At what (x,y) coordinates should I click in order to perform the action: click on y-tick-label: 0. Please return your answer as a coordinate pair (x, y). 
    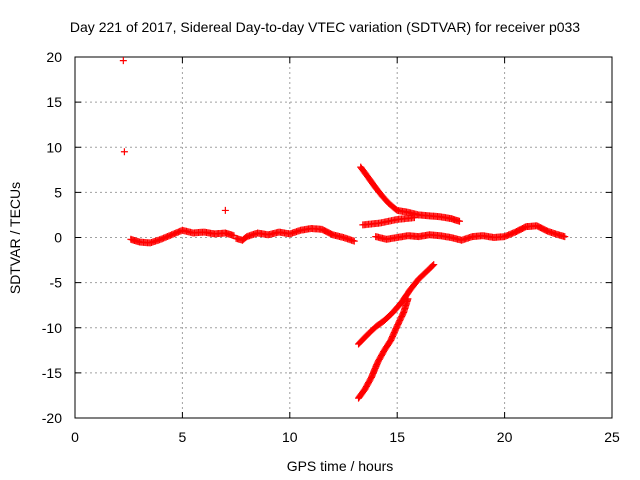
    Looking at the image, I should click on (58, 238).